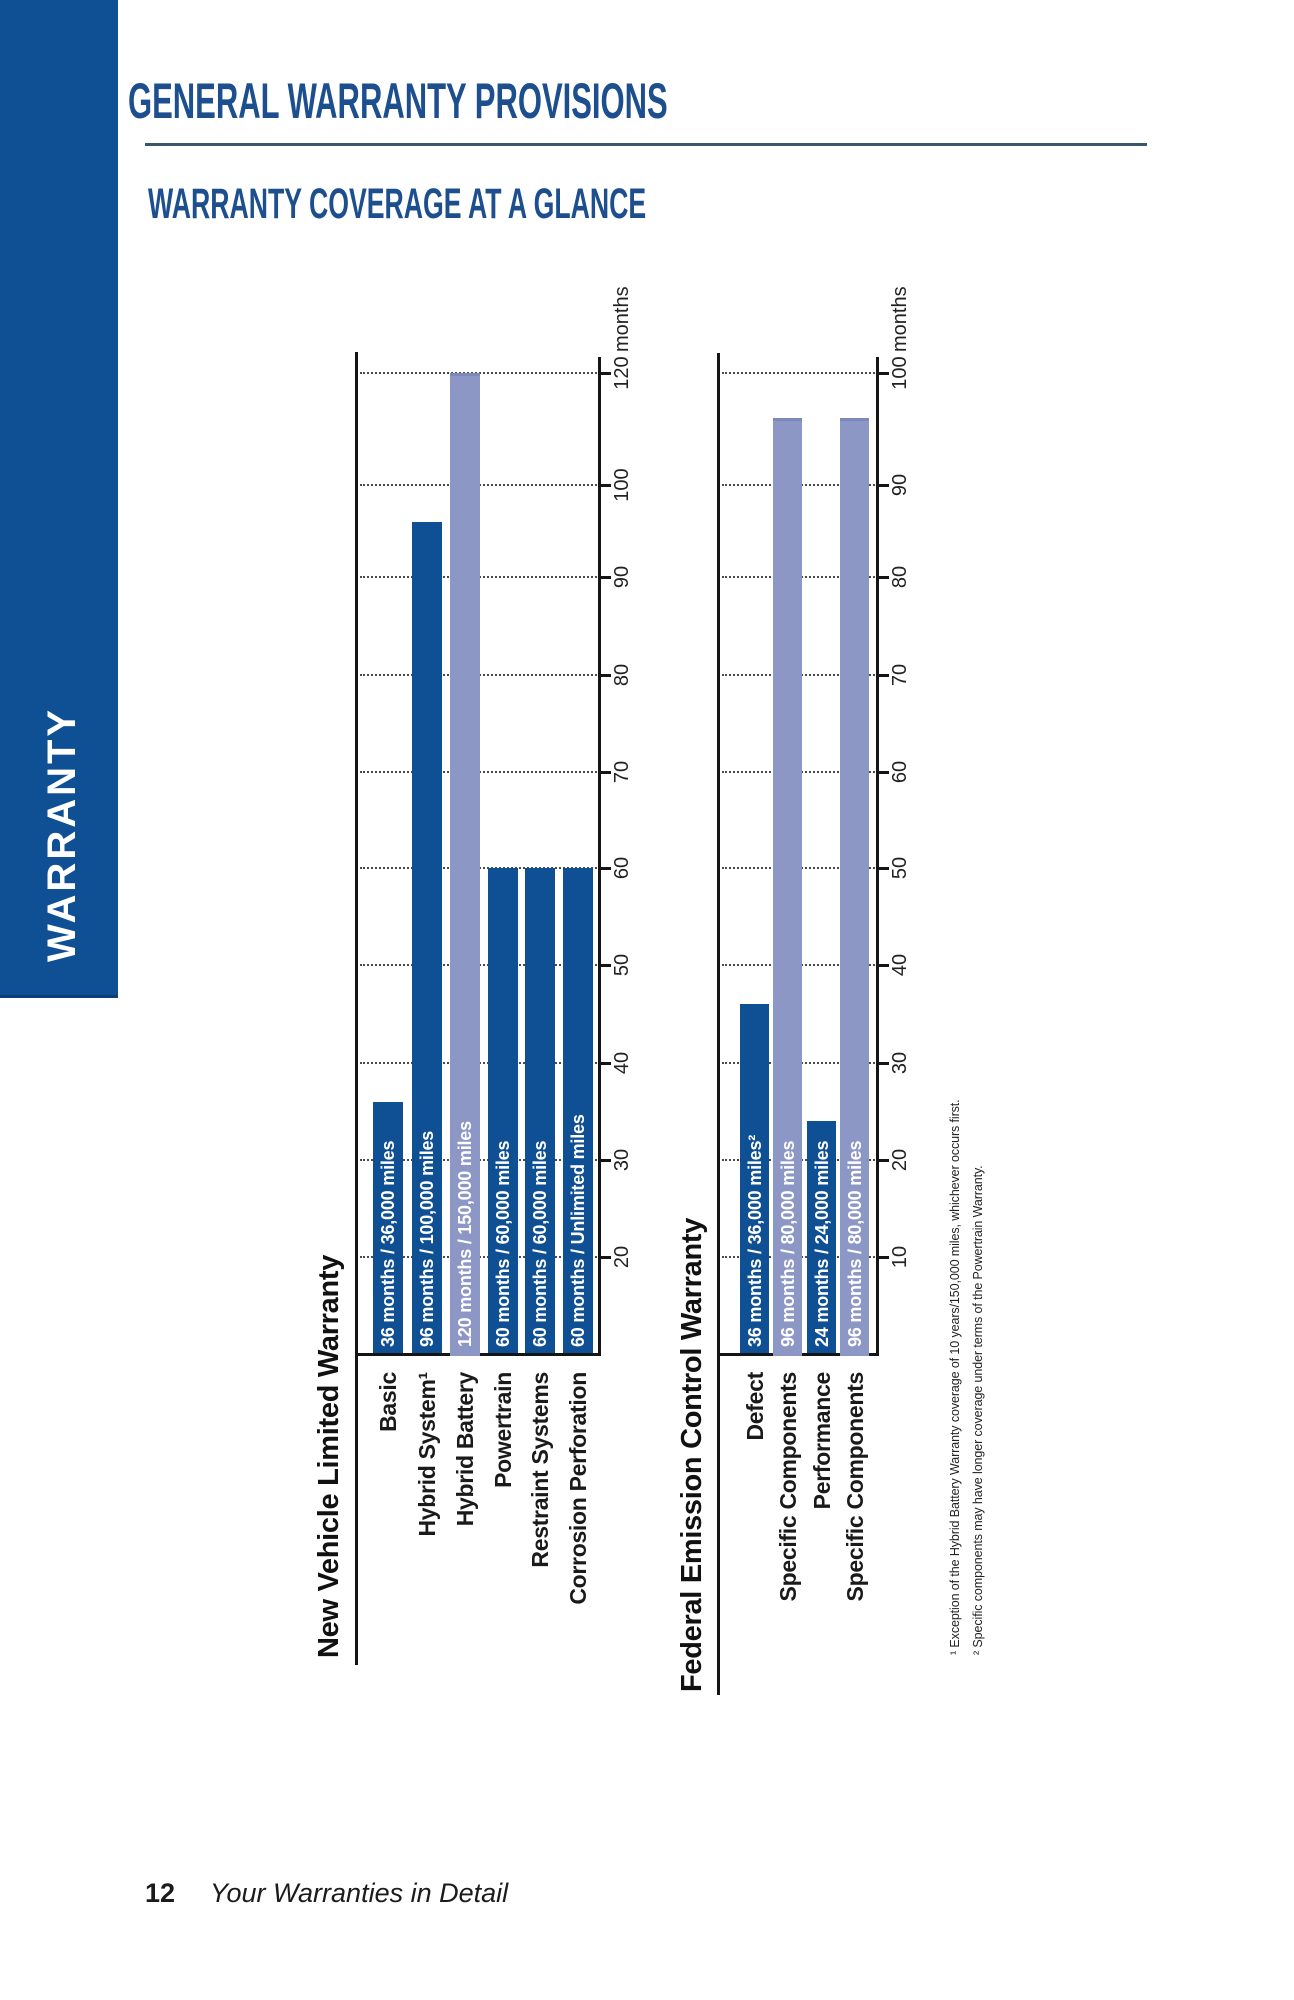 The width and height of the screenshot is (1294, 2000). I want to click on chart-title: Federal Emission Control Warranty, so click(692, 1454).